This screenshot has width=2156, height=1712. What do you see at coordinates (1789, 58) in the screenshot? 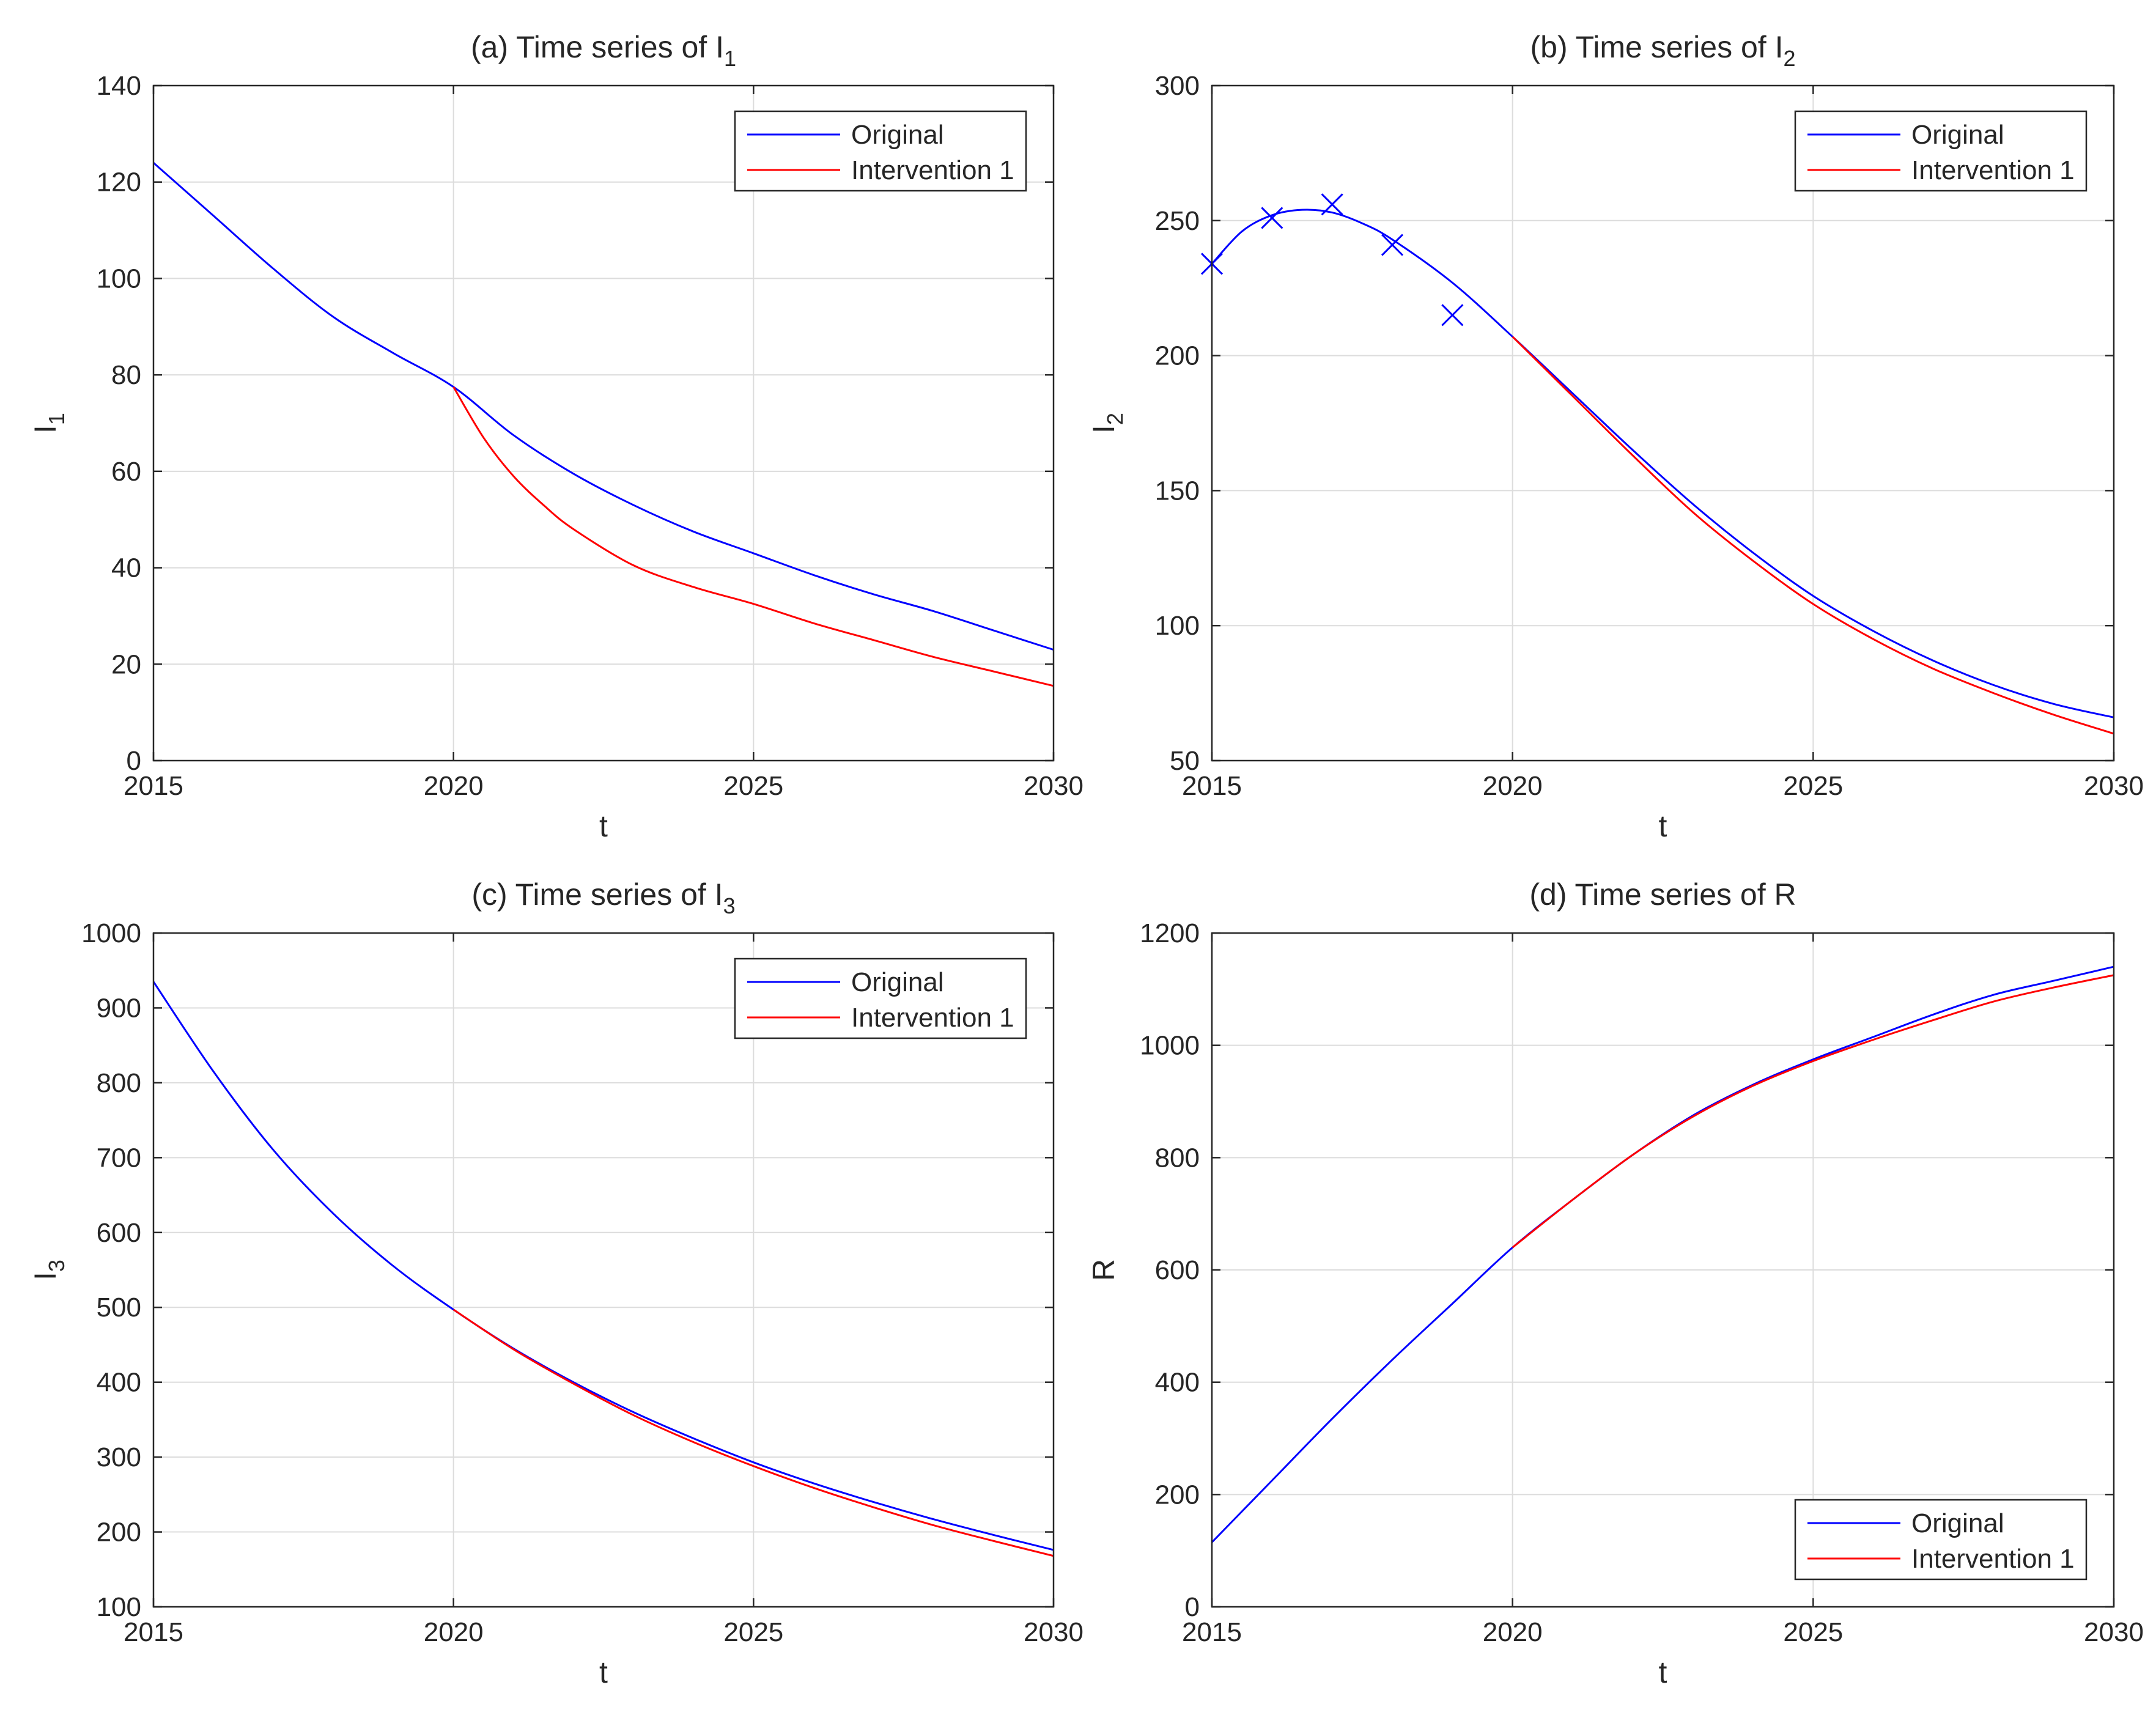
I see `chart-title-subscript: 2` at bounding box center [1789, 58].